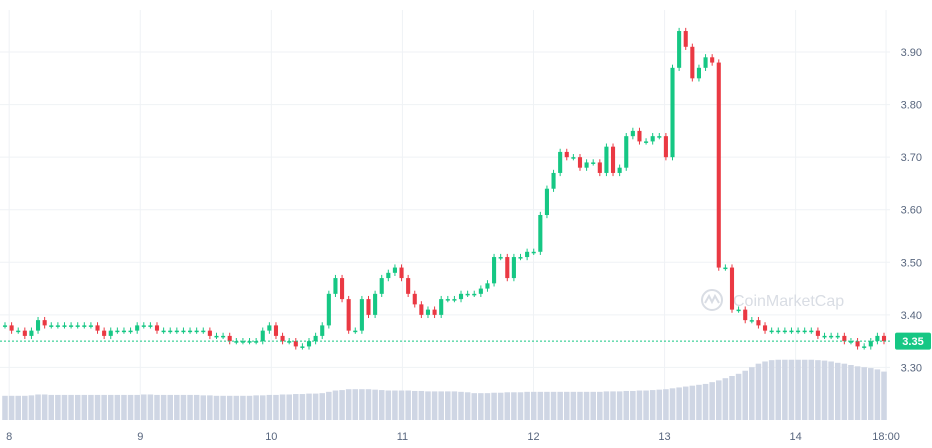  I want to click on y-tick-label: 3.30, so click(911, 368).